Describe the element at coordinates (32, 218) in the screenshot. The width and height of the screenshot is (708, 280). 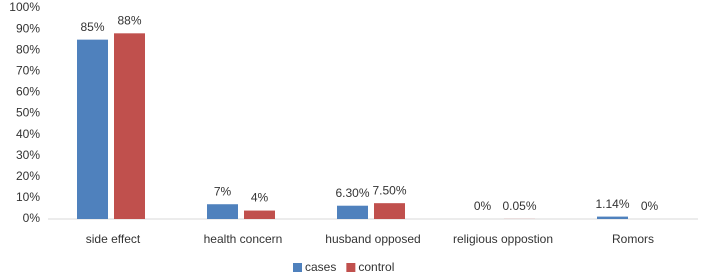
I see `y-tick-label: 0%` at that location.